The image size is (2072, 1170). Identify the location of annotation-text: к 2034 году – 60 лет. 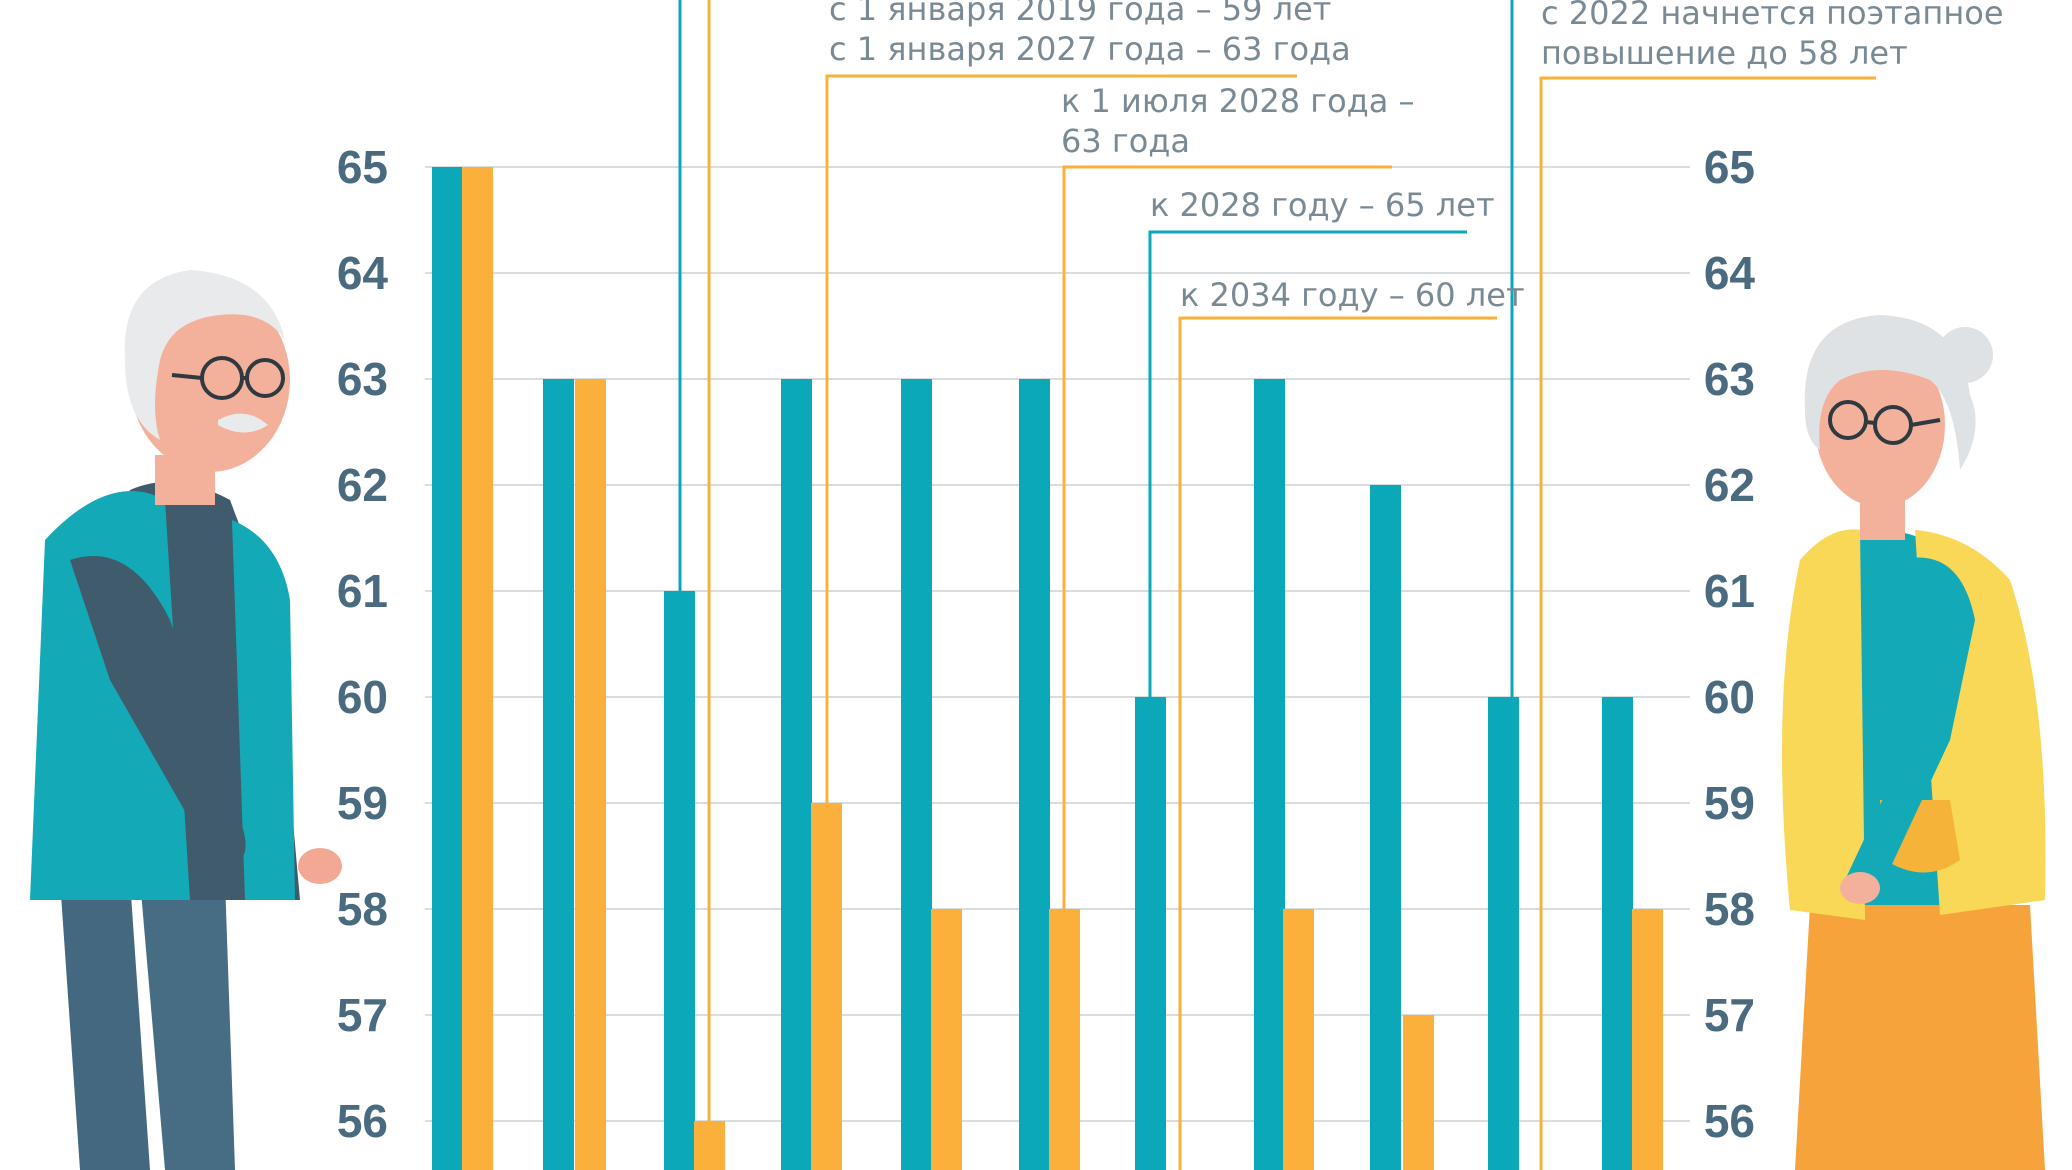
(1352, 295).